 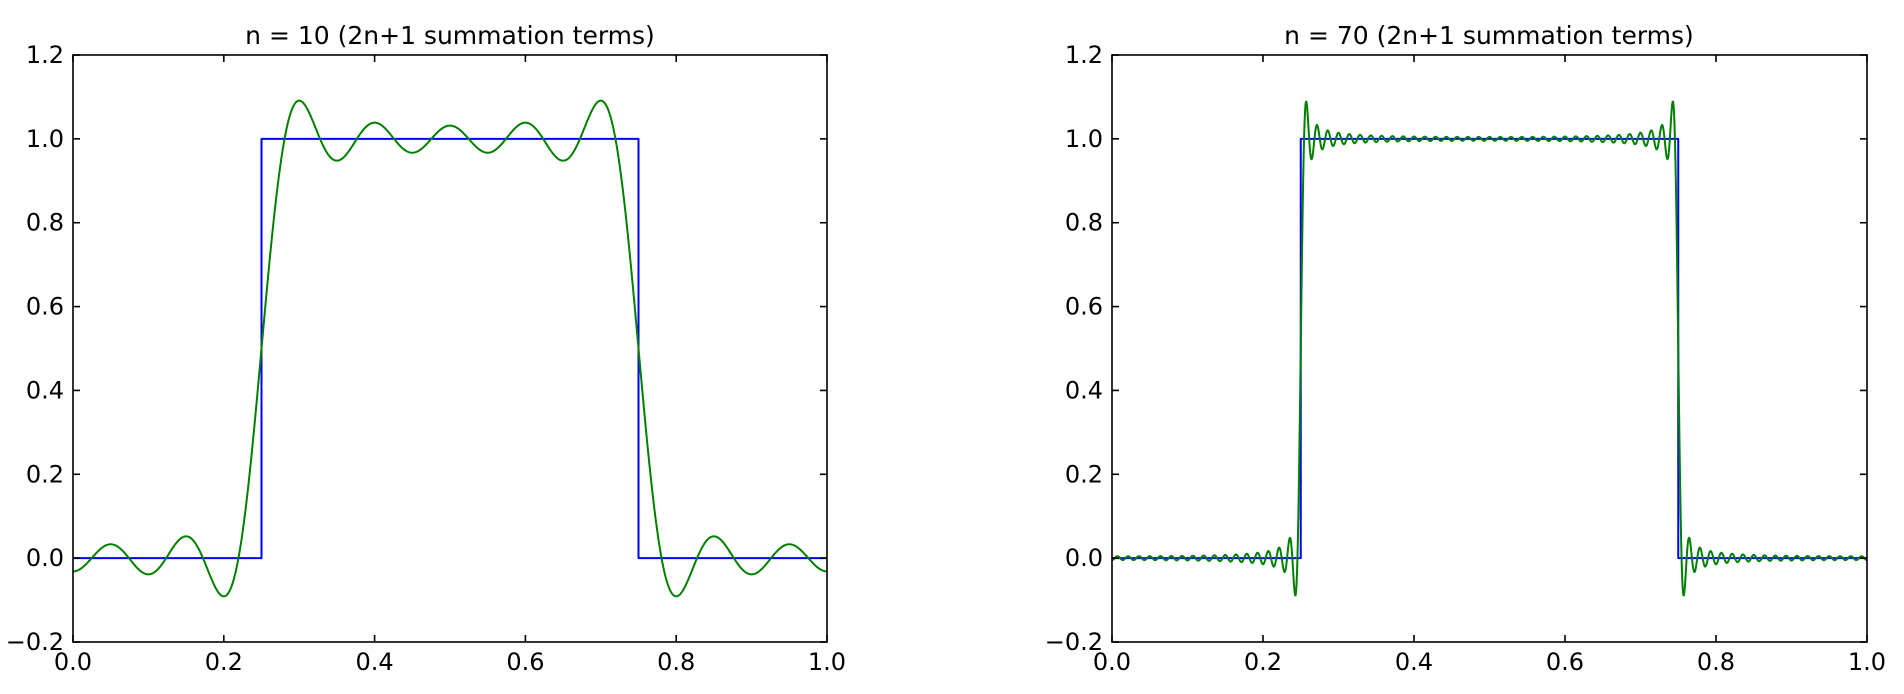 I want to click on right-plot-title: n = 70 (2n+1 summation terms), so click(x=1489, y=35).